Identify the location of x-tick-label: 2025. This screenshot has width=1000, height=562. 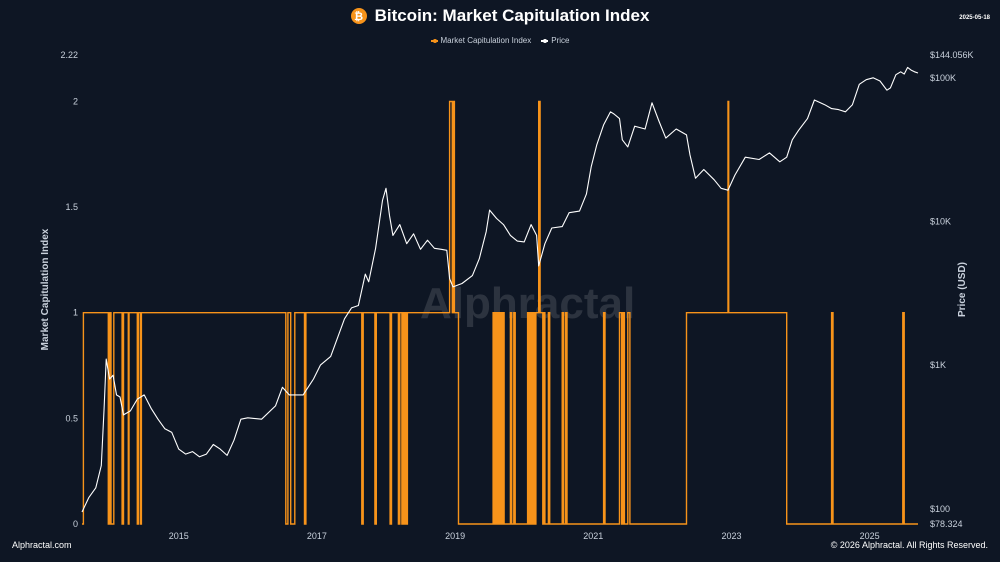
(870, 536).